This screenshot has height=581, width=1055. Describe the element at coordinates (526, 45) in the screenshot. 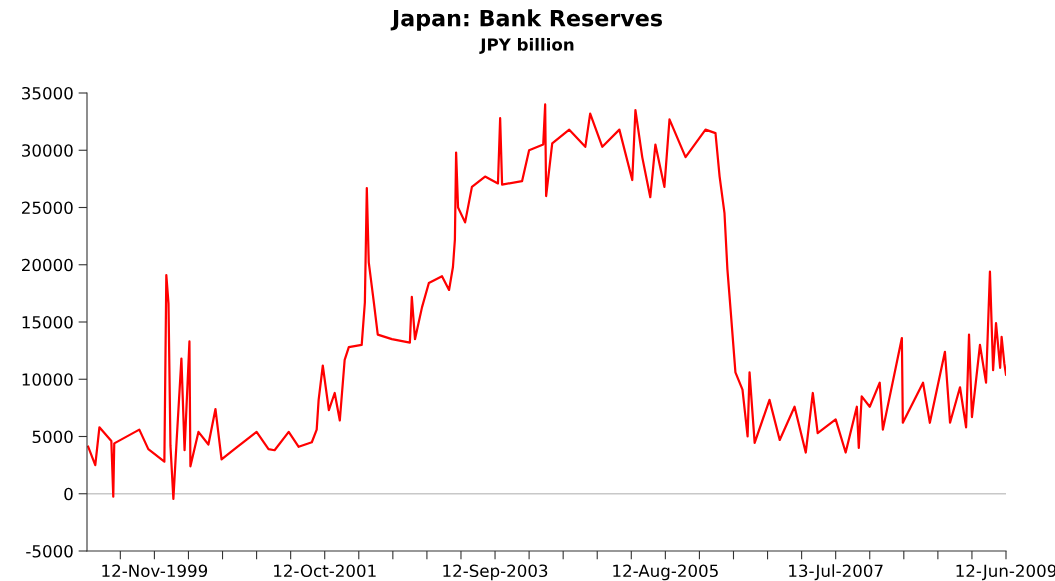

I see `chart-subtitle: JPY billion` at that location.